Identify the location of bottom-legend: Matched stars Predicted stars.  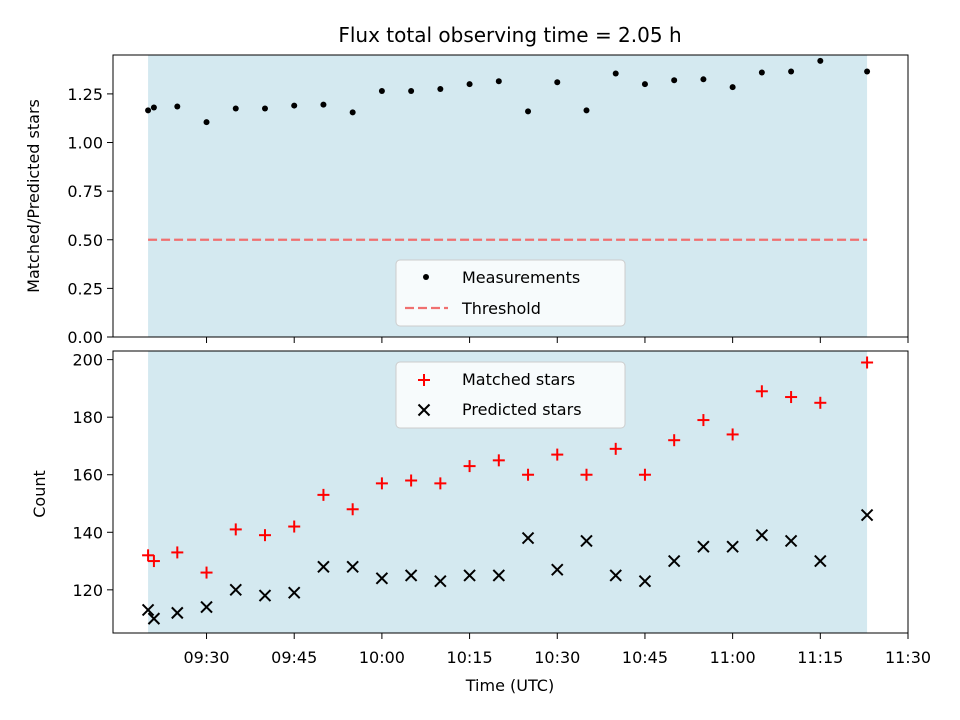
(510, 395).